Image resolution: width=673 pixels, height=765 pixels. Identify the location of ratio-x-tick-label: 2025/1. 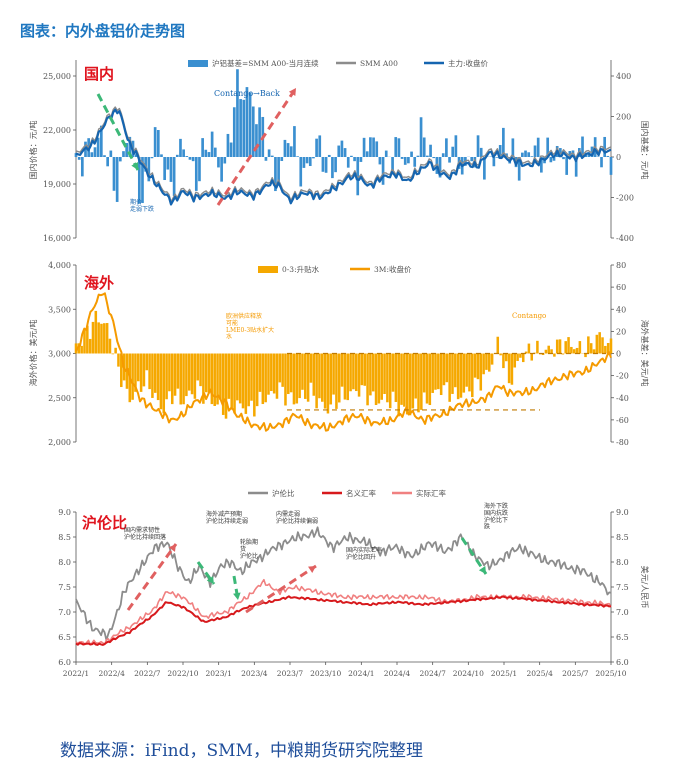
(504, 673).